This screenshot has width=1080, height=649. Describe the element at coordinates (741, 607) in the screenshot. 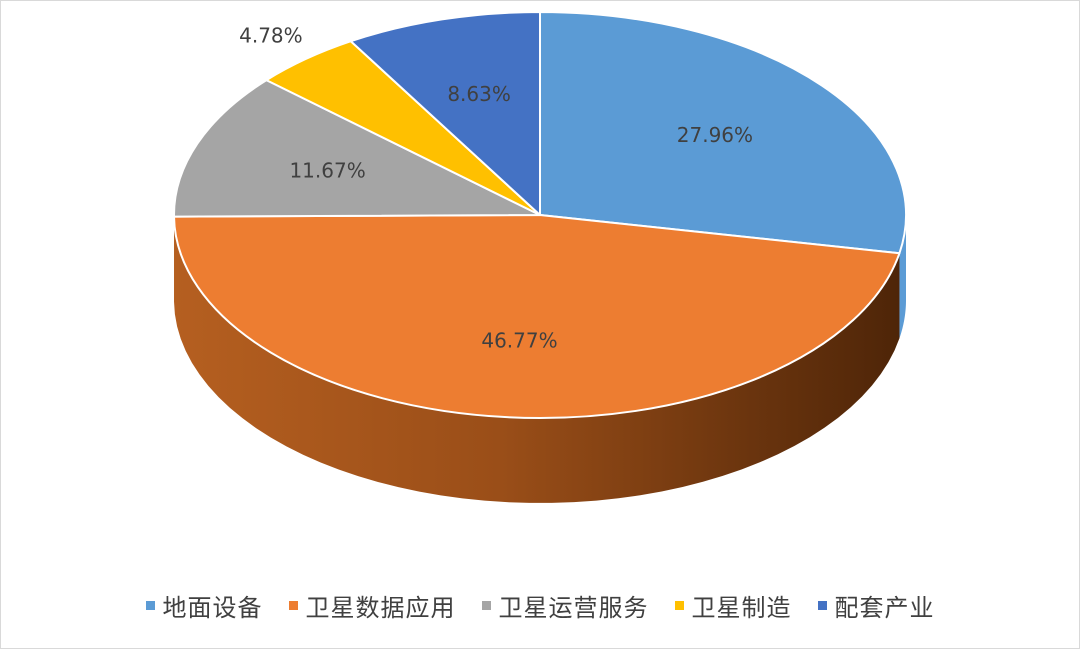

I see `legend-label-3: 卫星制造` at that location.